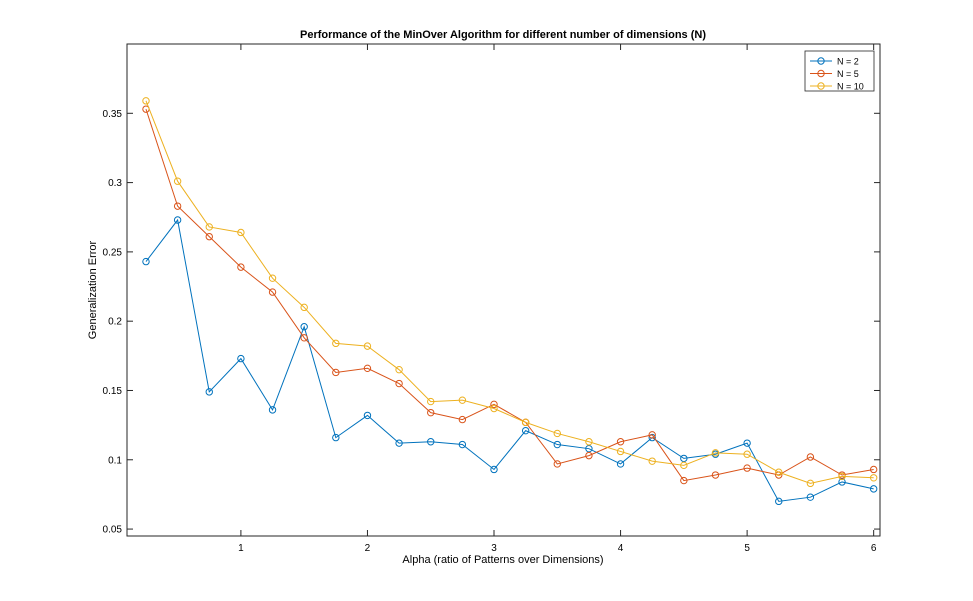  What do you see at coordinates (368, 548) in the screenshot?
I see `x-tick-label: 2` at bounding box center [368, 548].